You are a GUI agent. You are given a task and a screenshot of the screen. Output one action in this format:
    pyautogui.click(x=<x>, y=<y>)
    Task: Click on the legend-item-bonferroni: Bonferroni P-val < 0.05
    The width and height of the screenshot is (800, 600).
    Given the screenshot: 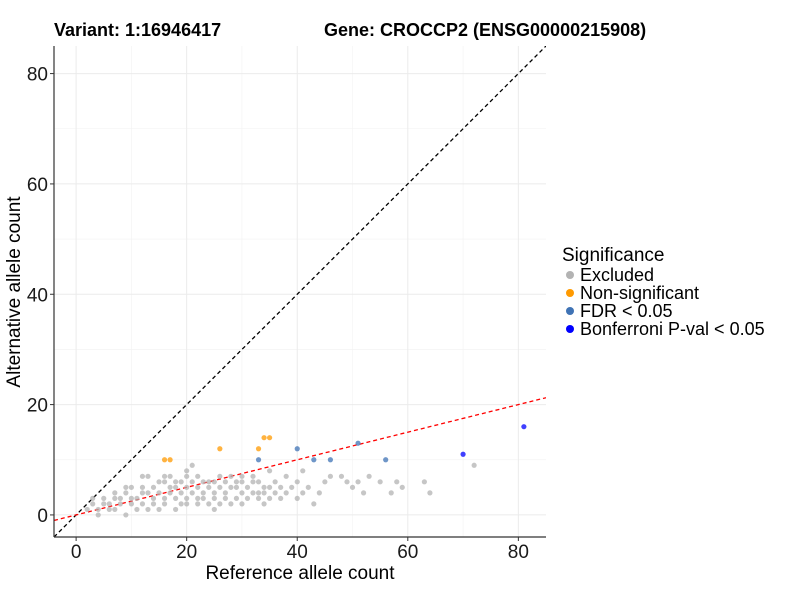 What is the action you would take?
    pyautogui.click(x=663, y=329)
    